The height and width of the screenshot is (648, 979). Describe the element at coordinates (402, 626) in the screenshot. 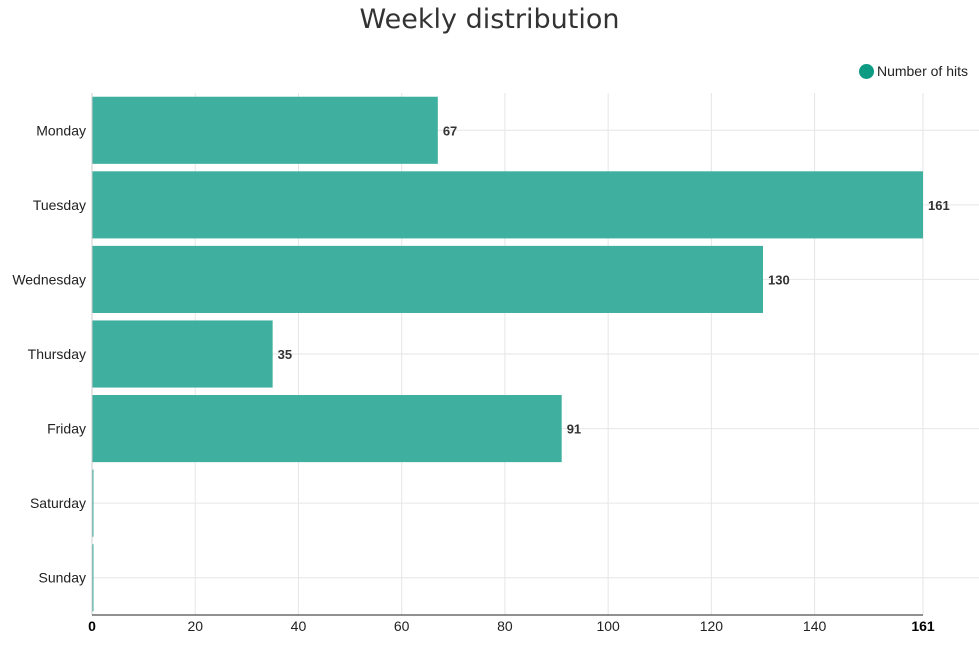

I see `x-tick-label: 60` at that location.